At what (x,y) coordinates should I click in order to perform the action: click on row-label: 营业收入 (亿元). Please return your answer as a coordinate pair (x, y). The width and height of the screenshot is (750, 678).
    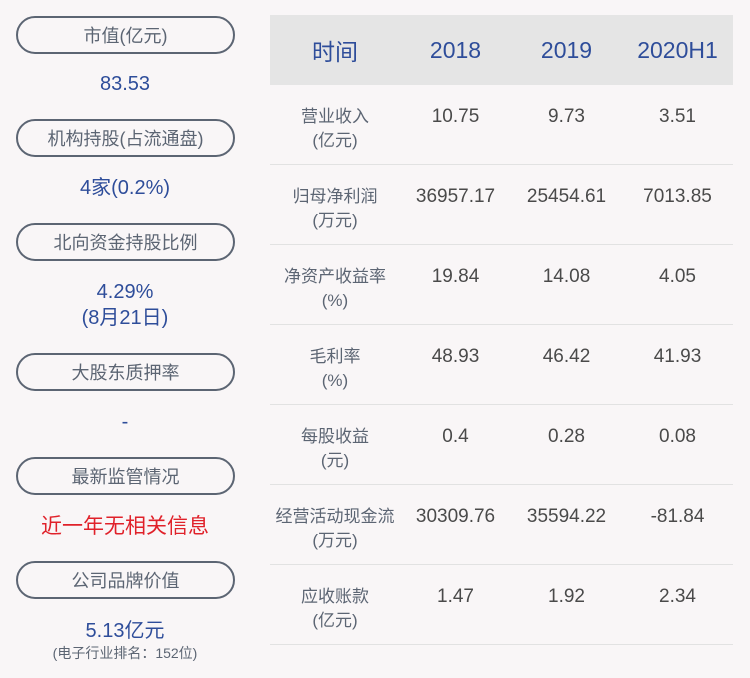
    Looking at the image, I should click on (335, 128).